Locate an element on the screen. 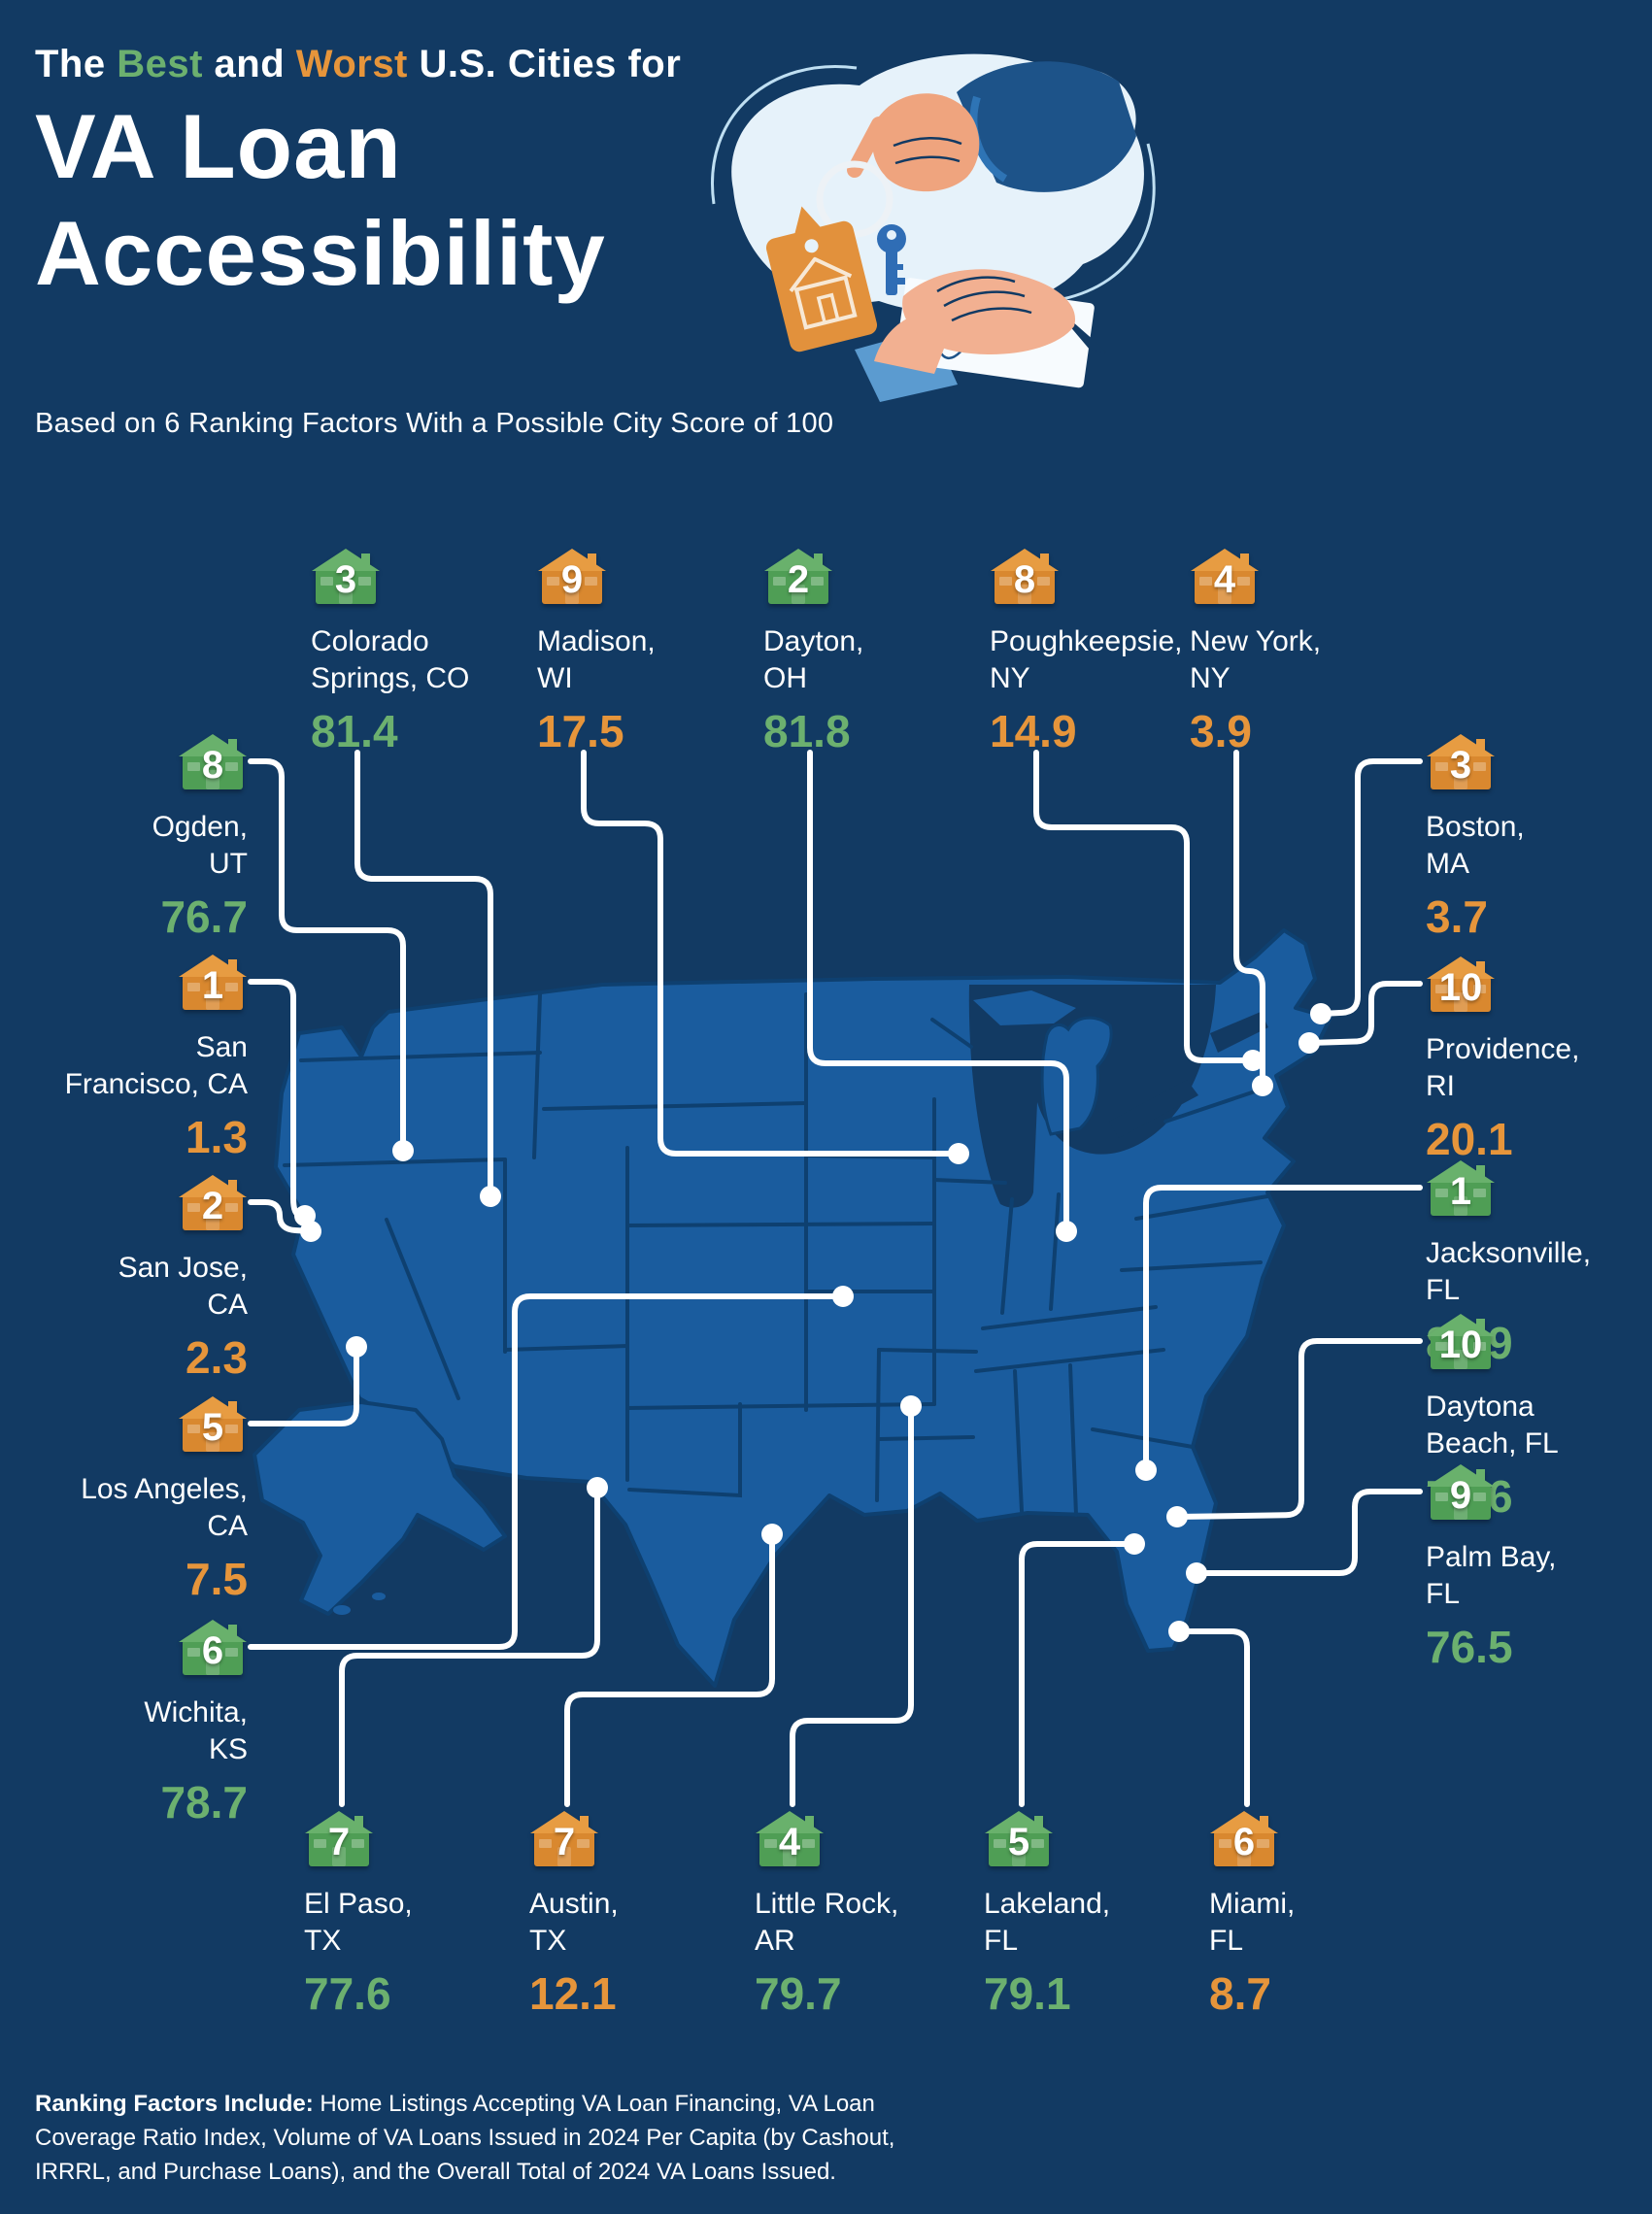 Image resolution: width=1652 pixels, height=2214 pixels. city-score: 3.9 is located at coordinates (1221, 731).